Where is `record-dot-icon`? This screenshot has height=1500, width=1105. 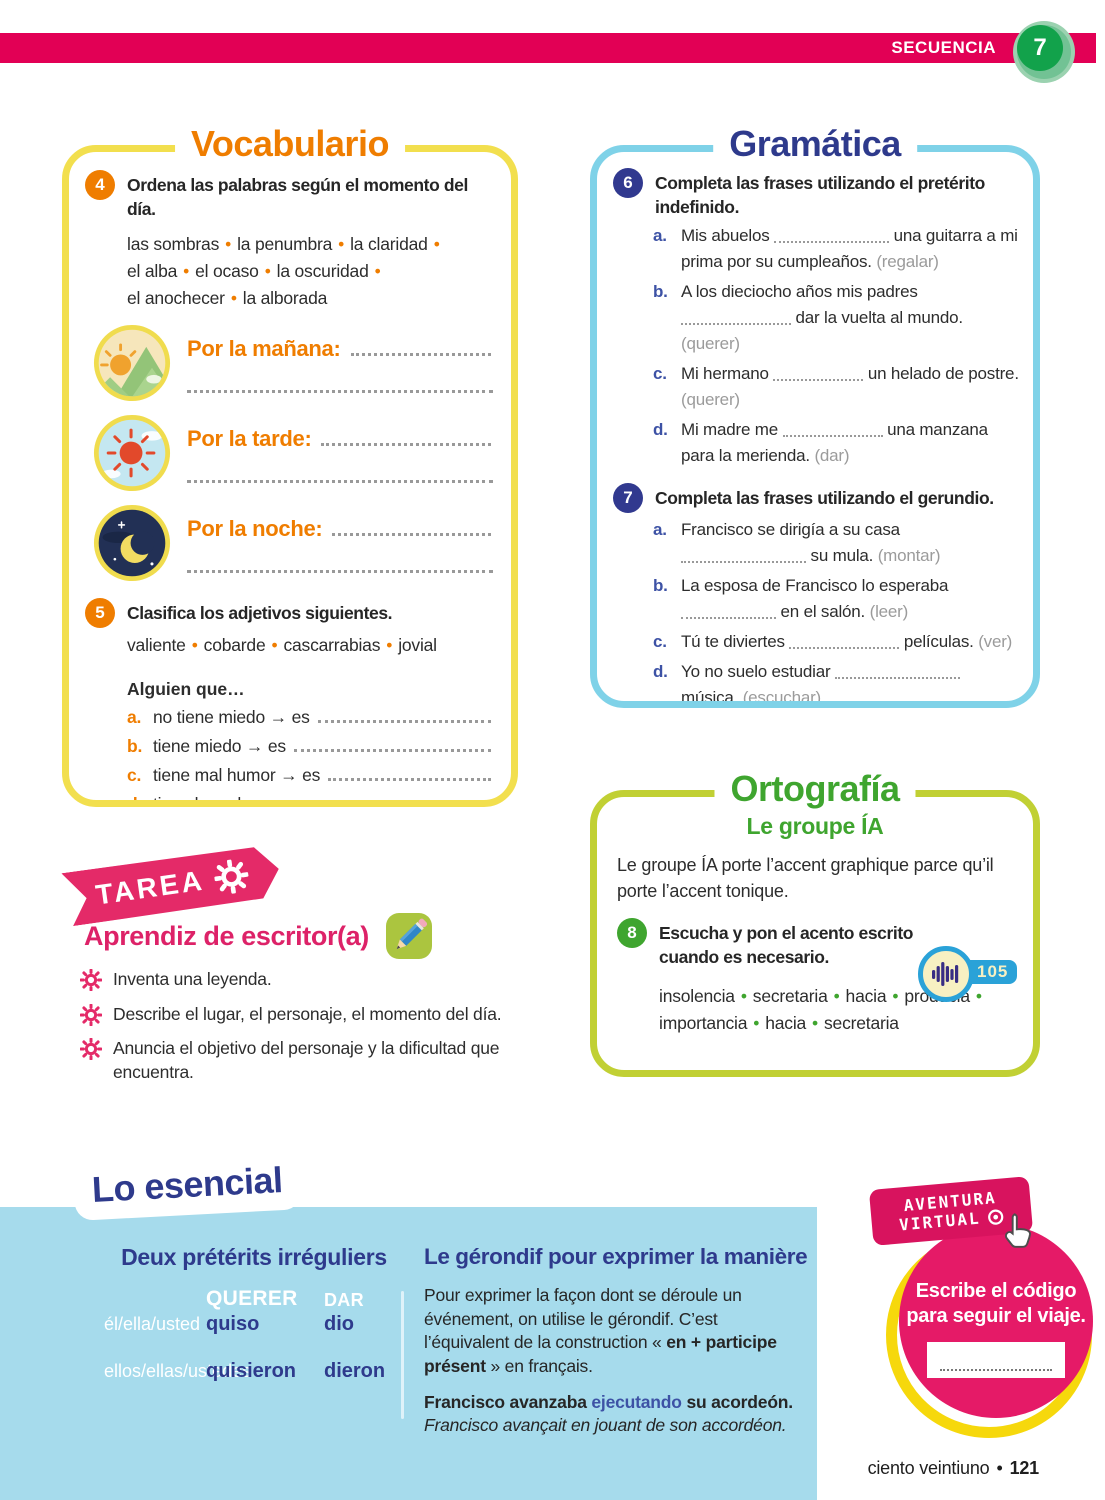 record-dot-icon is located at coordinates (995, 1217).